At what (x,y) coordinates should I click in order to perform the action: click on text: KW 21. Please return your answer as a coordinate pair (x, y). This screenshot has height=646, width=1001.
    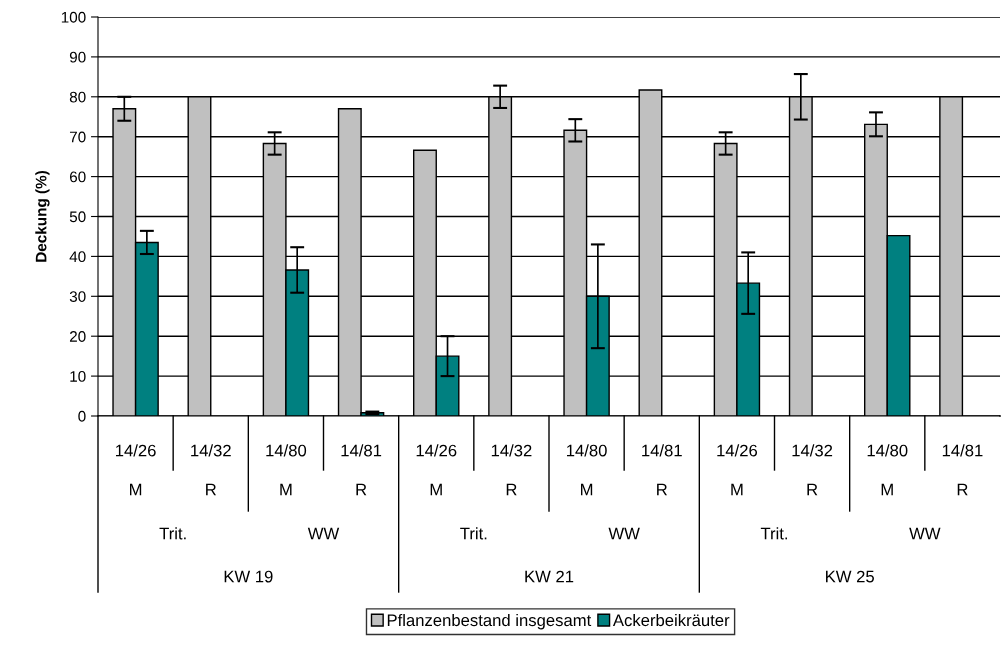
    Looking at the image, I should click on (549, 576).